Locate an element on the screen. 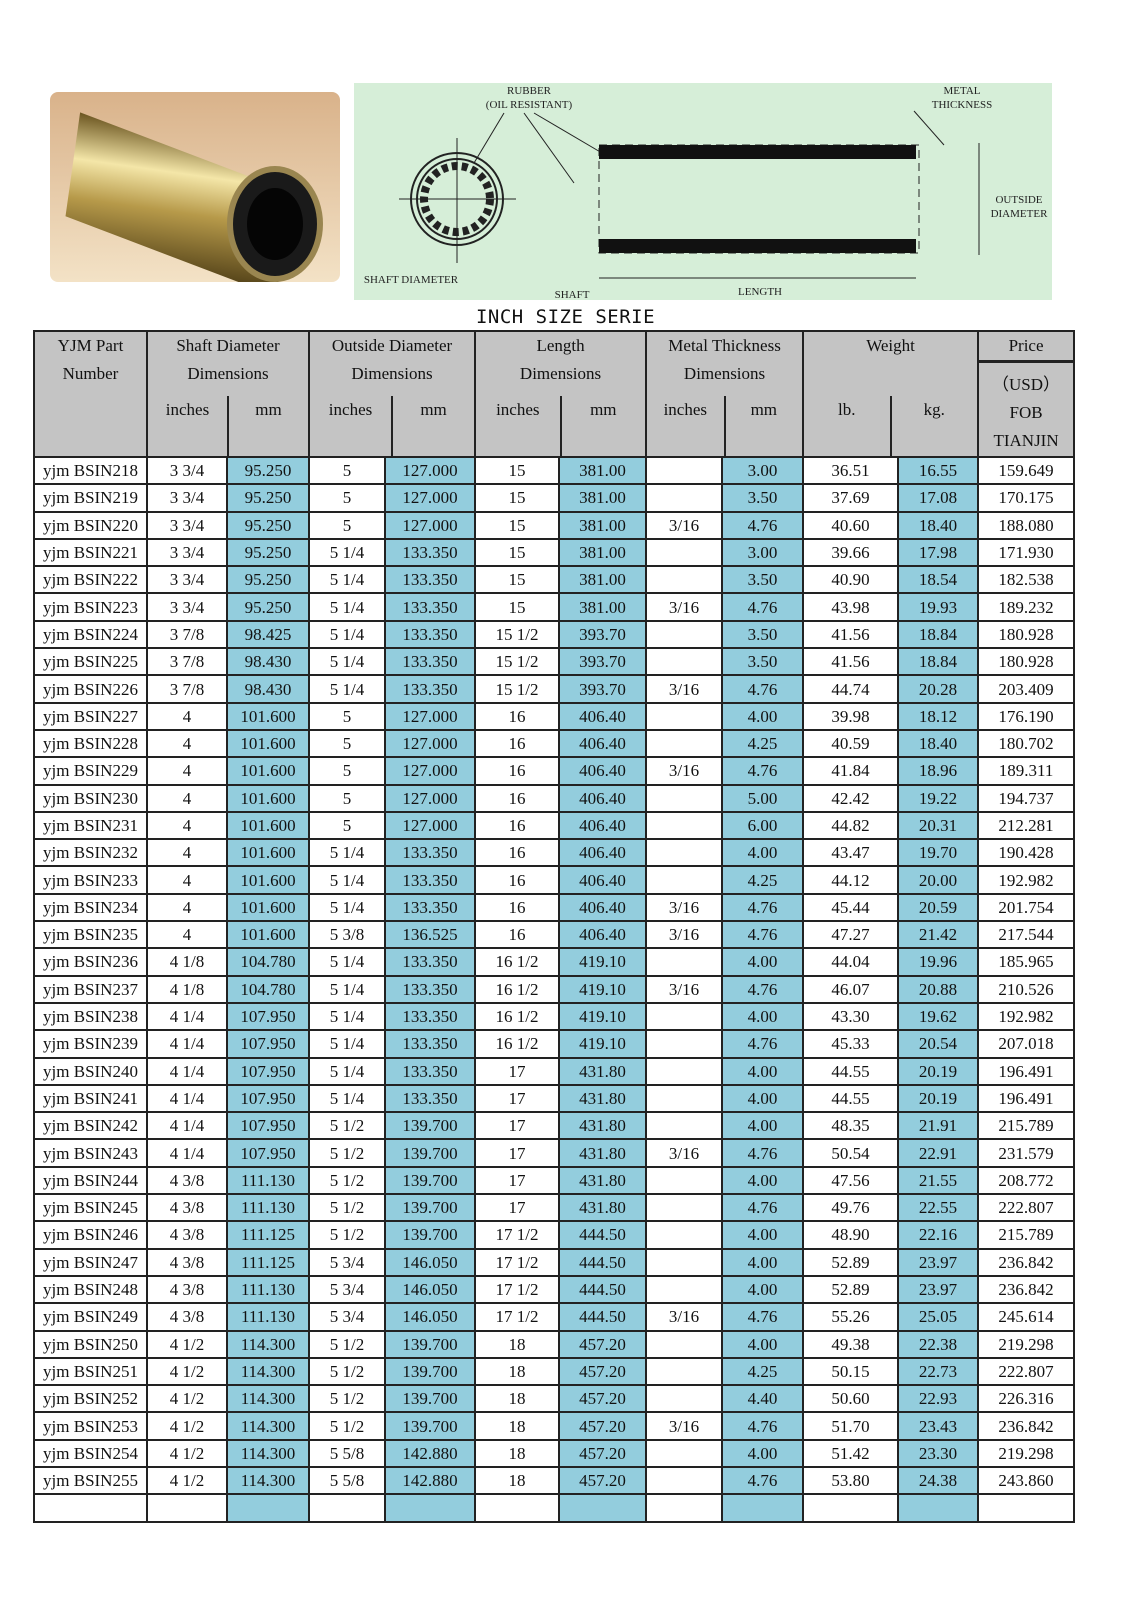  cell-weight-lb: 48.90 is located at coordinates (851, 1235).